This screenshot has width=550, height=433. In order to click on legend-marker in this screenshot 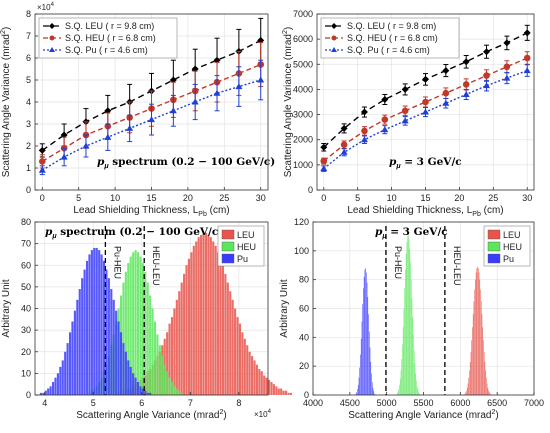, I will do `click(52, 26)`.